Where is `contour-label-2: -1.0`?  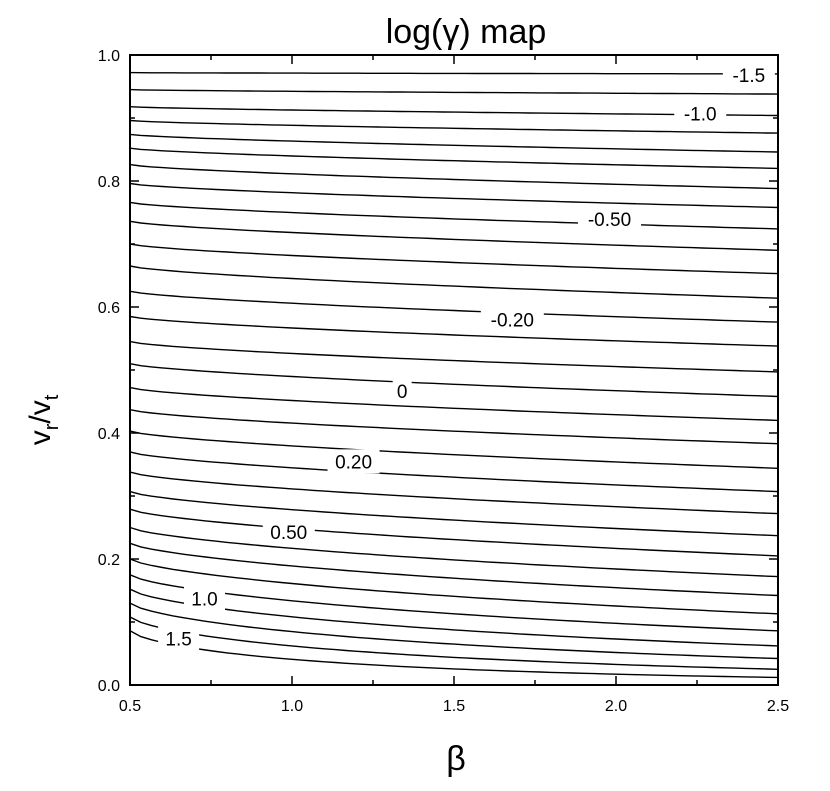 contour-label-2: -1.0 is located at coordinates (700, 113).